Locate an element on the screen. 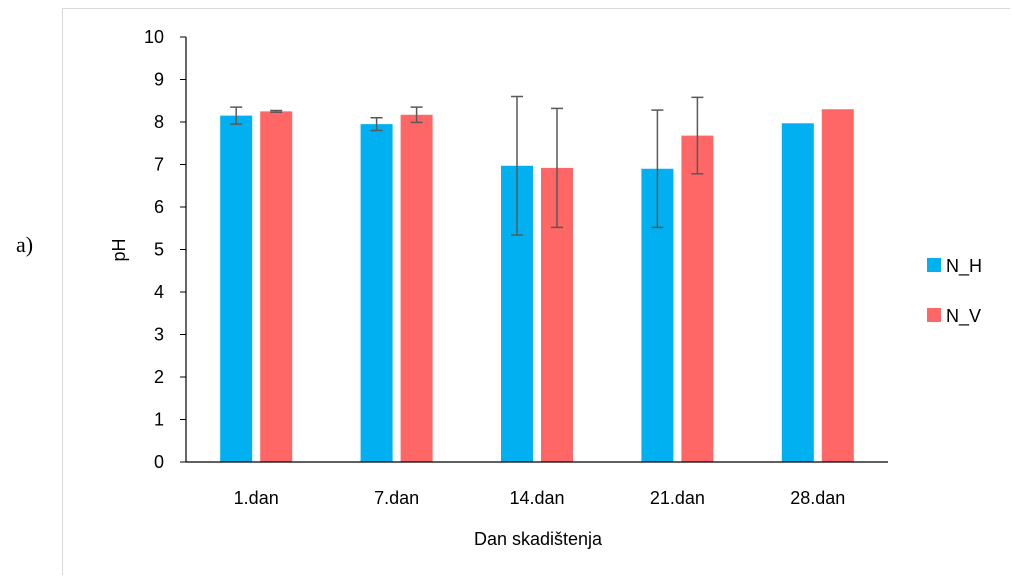 The image size is (1012, 577). y-tick-label: 8 is located at coordinates (159, 122).